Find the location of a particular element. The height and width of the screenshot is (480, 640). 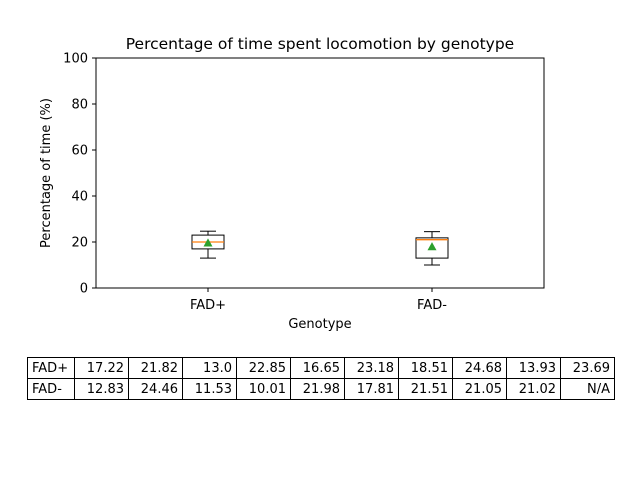

table-cell: 10.01 is located at coordinates (263, 389).